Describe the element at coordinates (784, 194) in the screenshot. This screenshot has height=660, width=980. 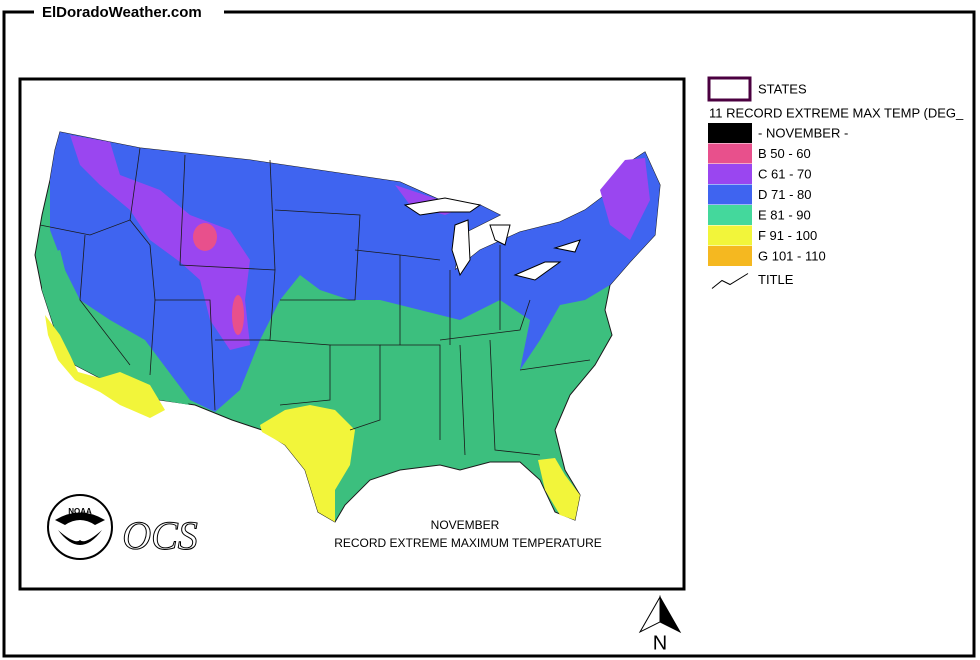
I see `legend-label: D 71 - 80` at that location.